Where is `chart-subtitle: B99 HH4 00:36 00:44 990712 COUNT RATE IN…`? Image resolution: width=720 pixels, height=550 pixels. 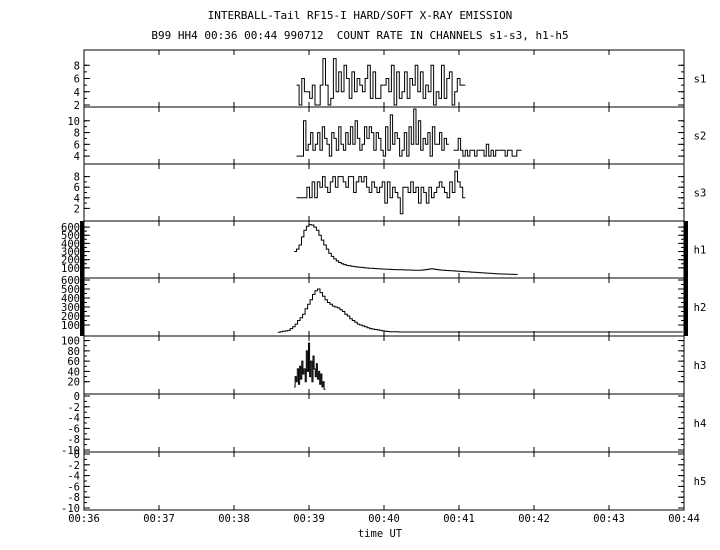
chart-subtitle: B99 HH4 00:36 00:44 990712 COUNT RATE IN… is located at coordinates (360, 35).